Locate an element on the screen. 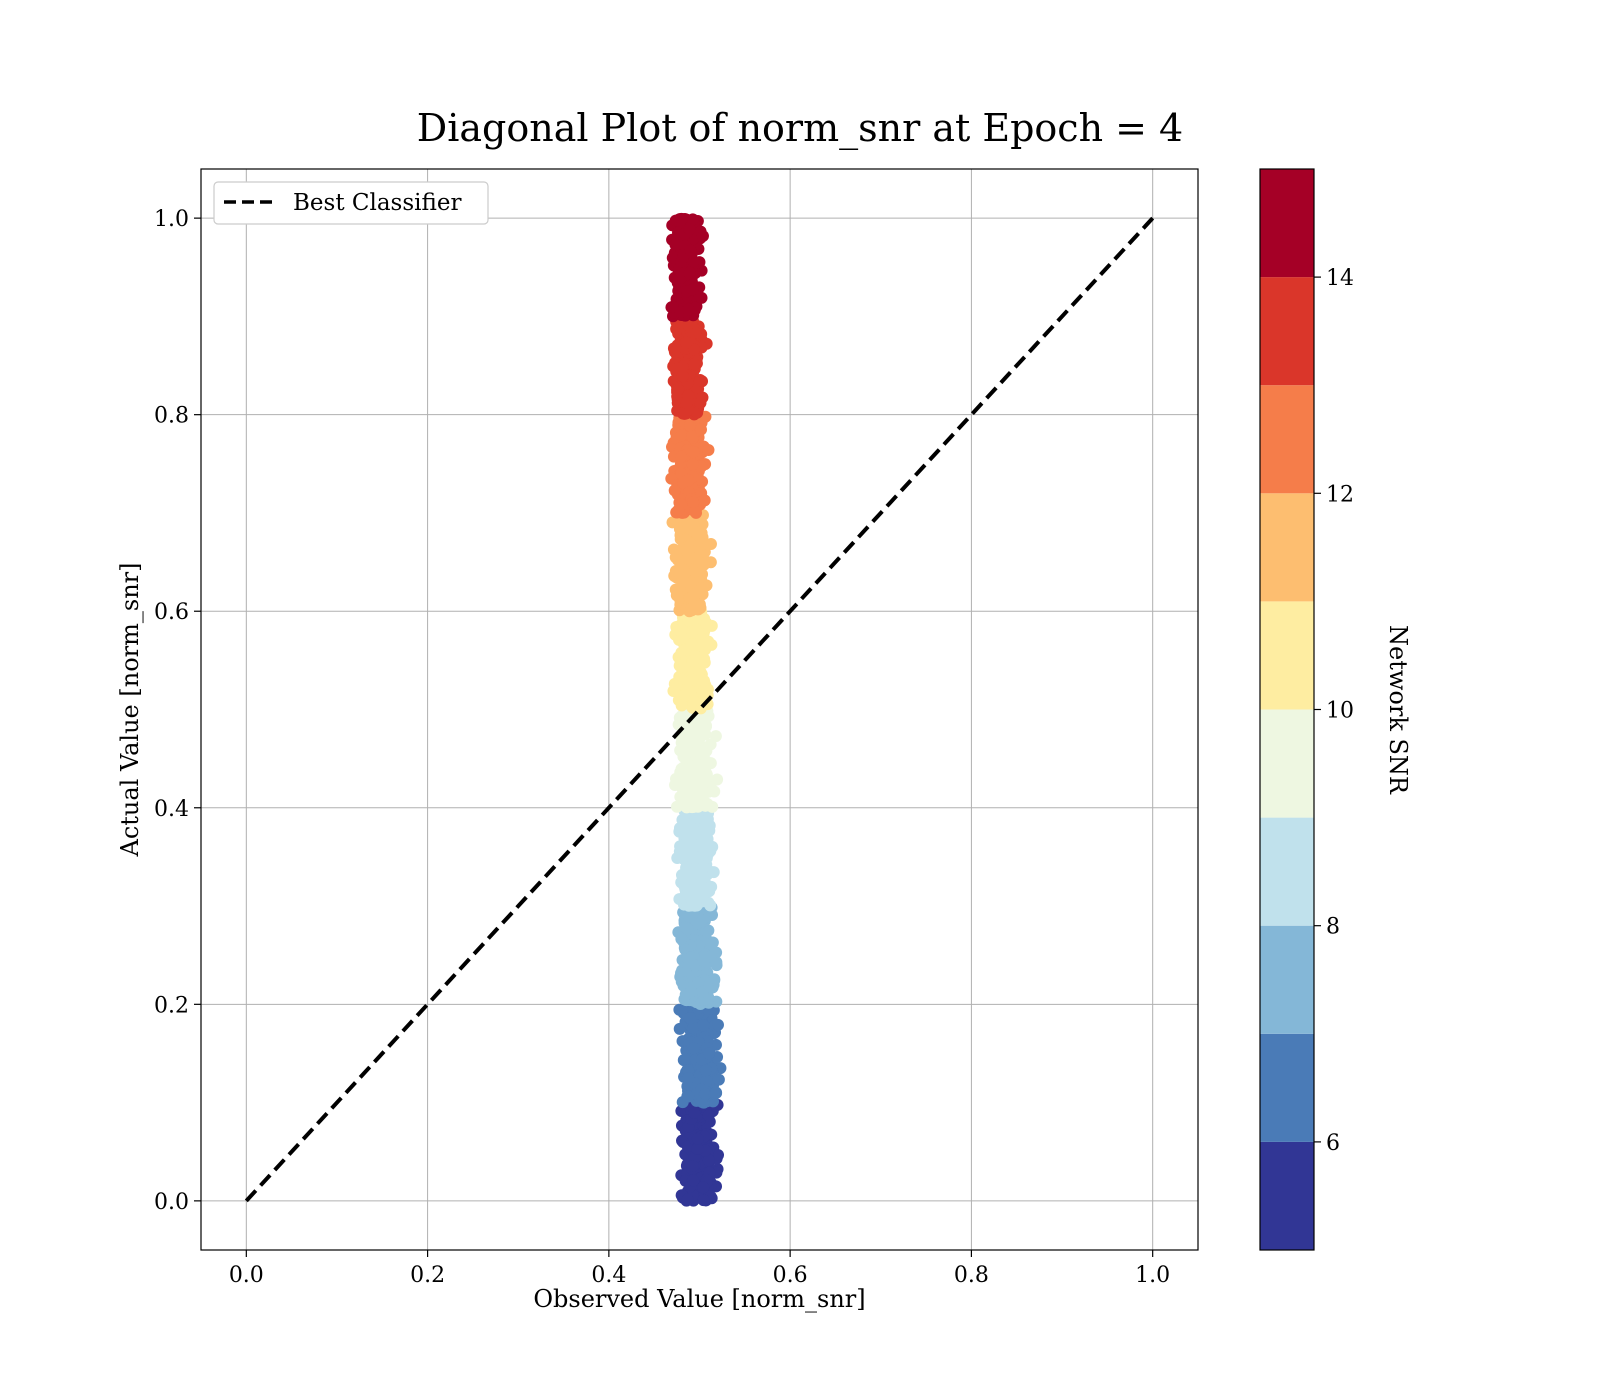 The width and height of the screenshot is (1600, 1400). x-tick-label: 1.0 is located at coordinates (1152, 1275).